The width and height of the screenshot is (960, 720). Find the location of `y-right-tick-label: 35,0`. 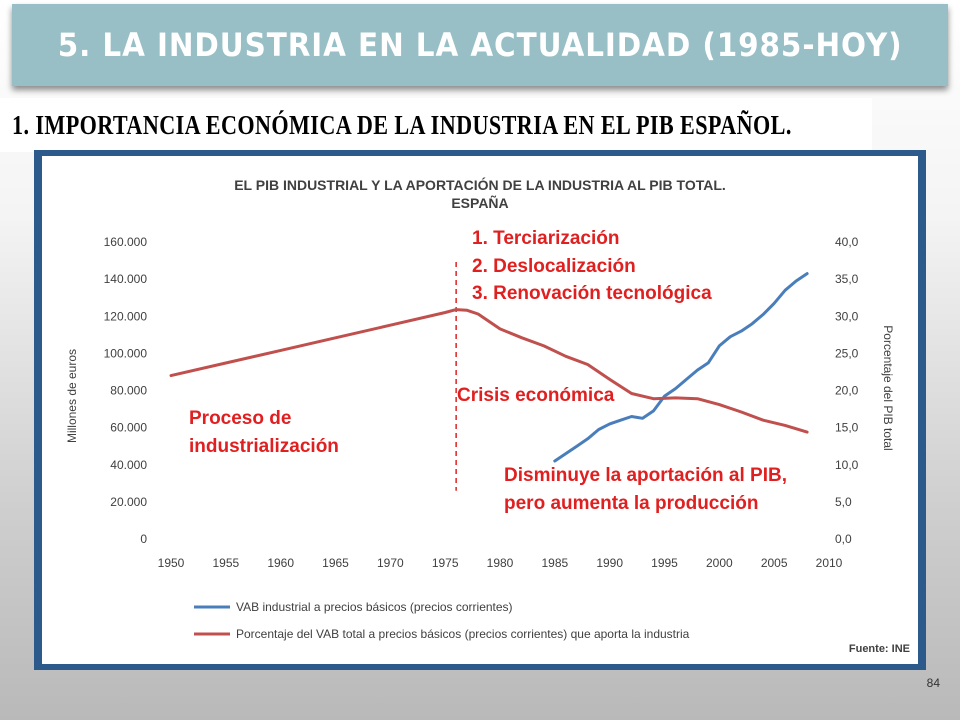

y-right-tick-label: 35,0 is located at coordinates (847, 279).